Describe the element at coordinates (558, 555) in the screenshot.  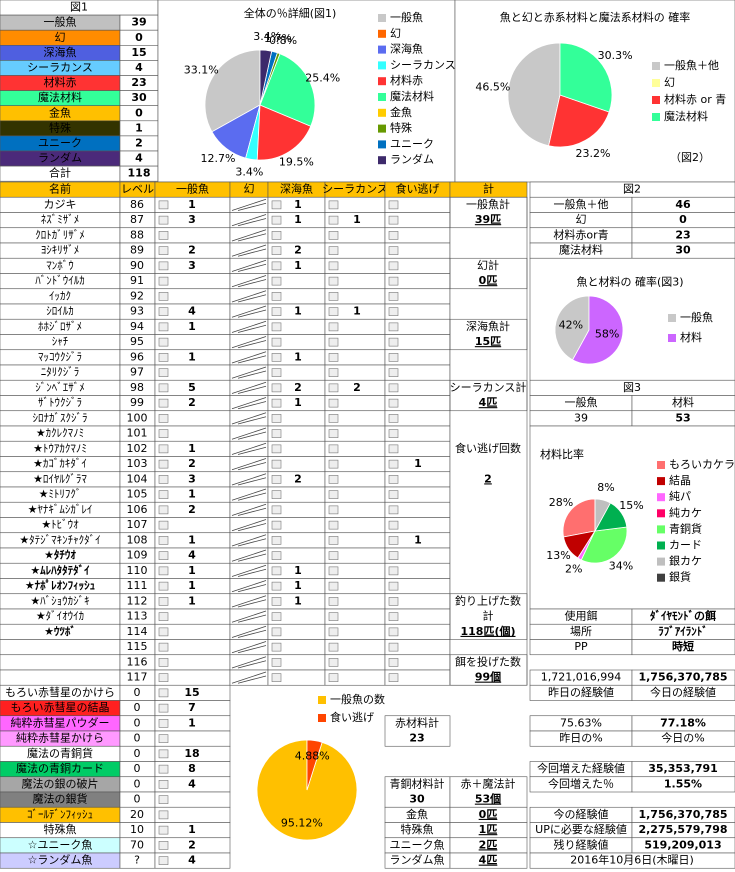
I see `pie-label: 13%` at that location.